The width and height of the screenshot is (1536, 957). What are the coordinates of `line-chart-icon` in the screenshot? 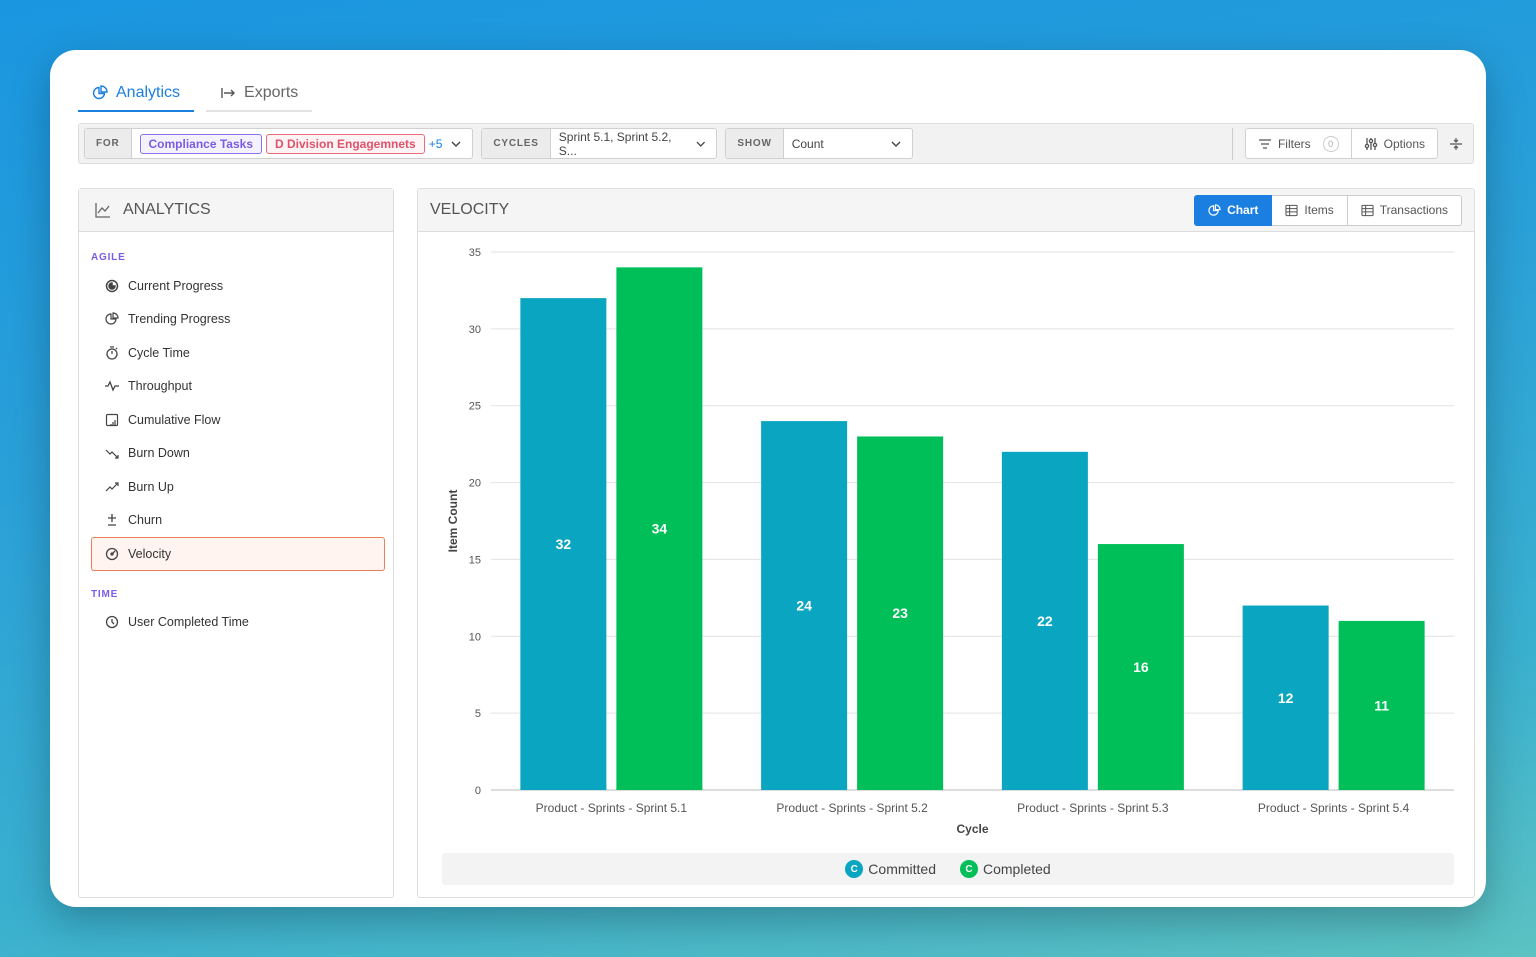 It's located at (102, 210).